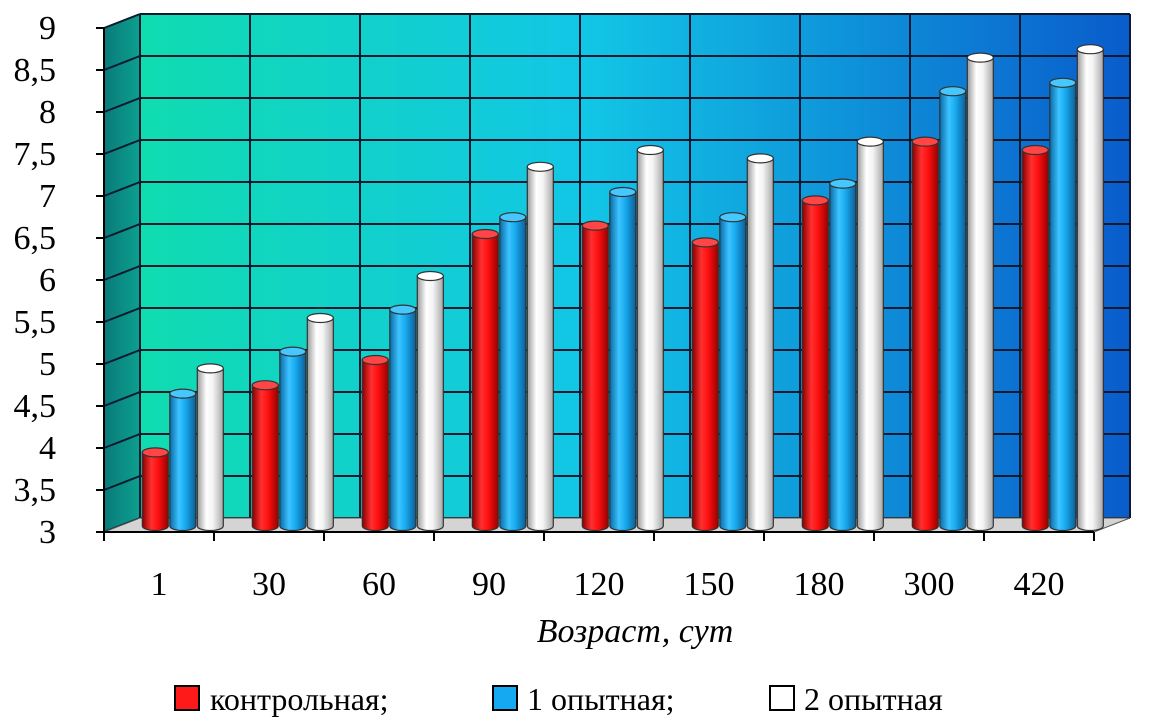 Image resolution: width=1150 pixels, height=723 pixels. Describe the element at coordinates (47, 532) in the screenshot. I see `y-tick-label: 3` at that location.